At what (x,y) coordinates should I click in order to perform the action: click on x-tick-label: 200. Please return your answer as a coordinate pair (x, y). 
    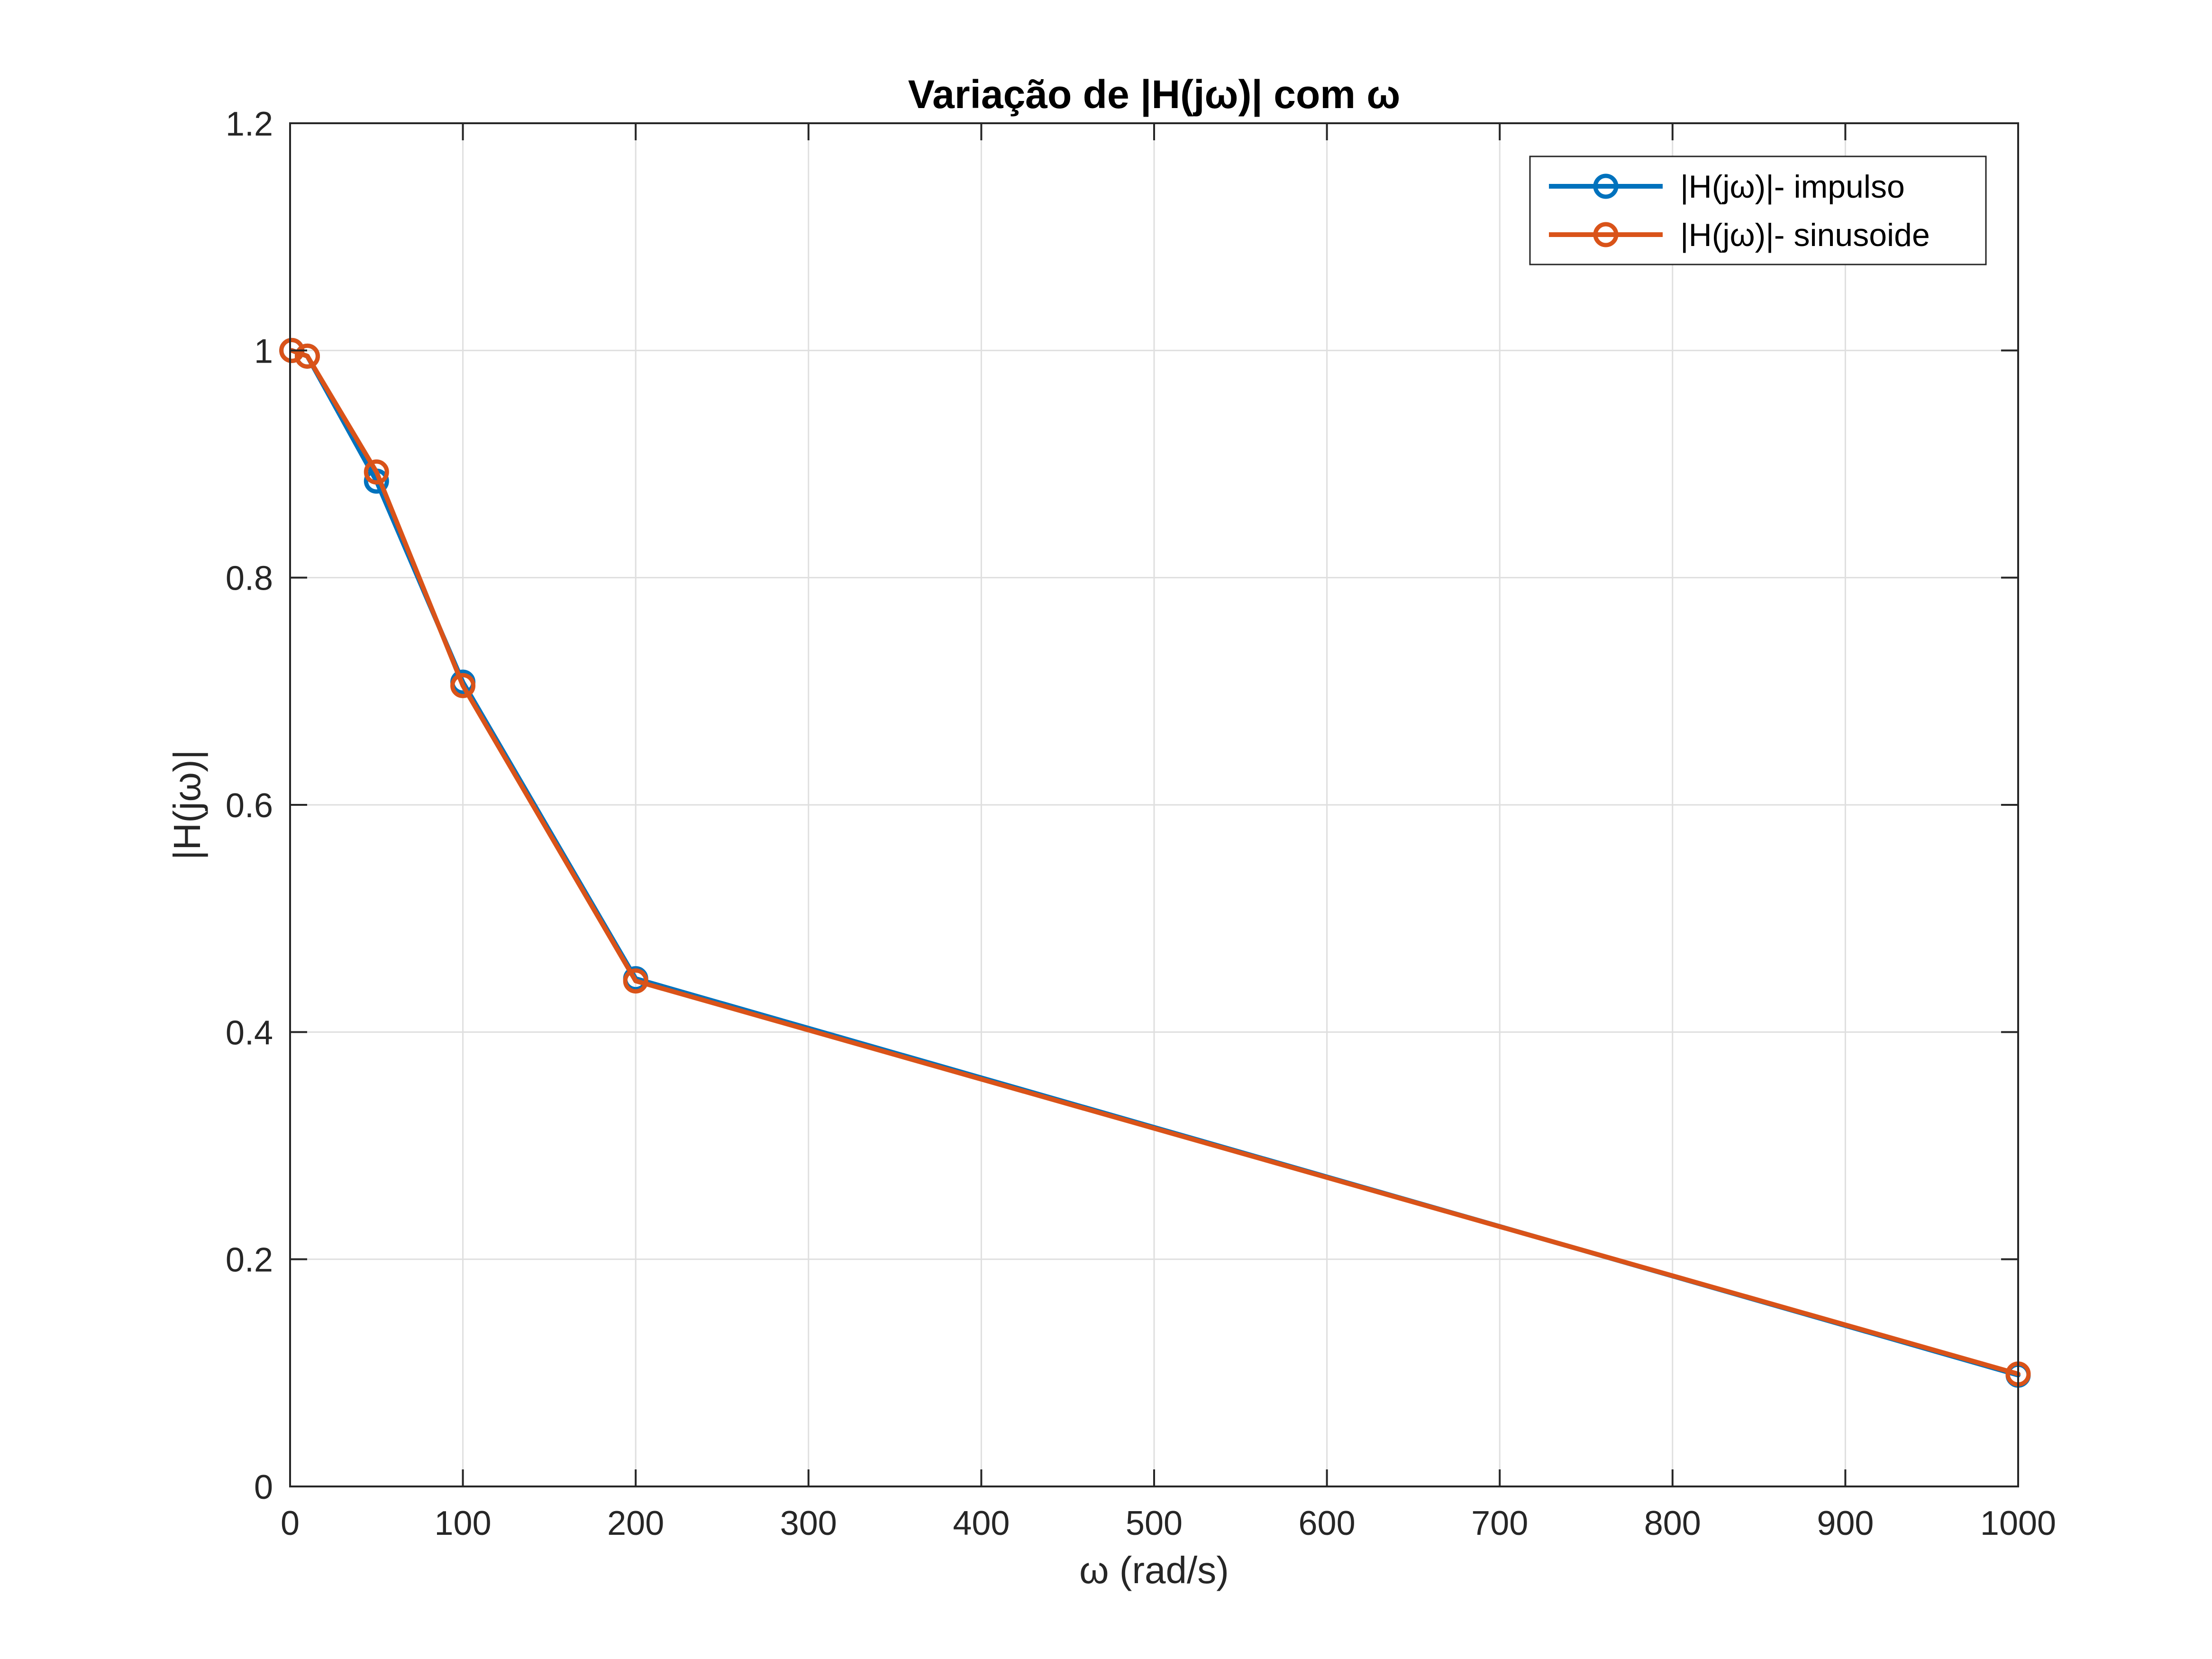
    Looking at the image, I should click on (636, 1523).